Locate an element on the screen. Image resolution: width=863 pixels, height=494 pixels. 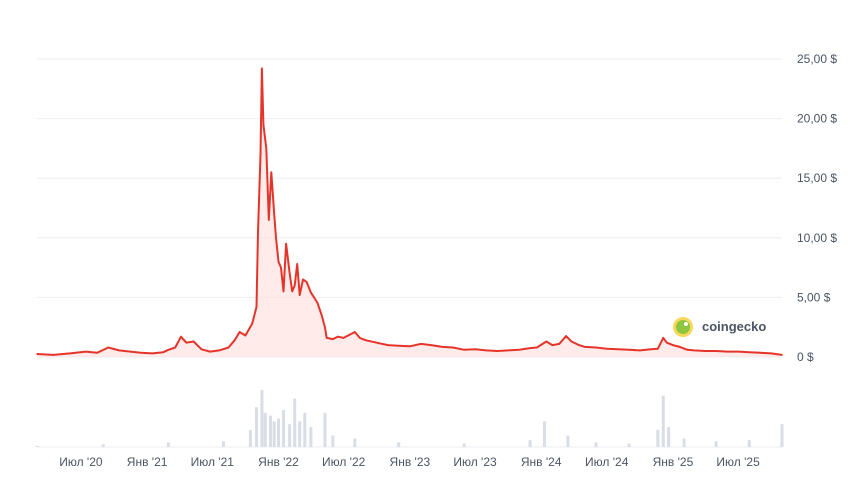
y-tick-label-0: 0 $ is located at coordinates (805, 357).